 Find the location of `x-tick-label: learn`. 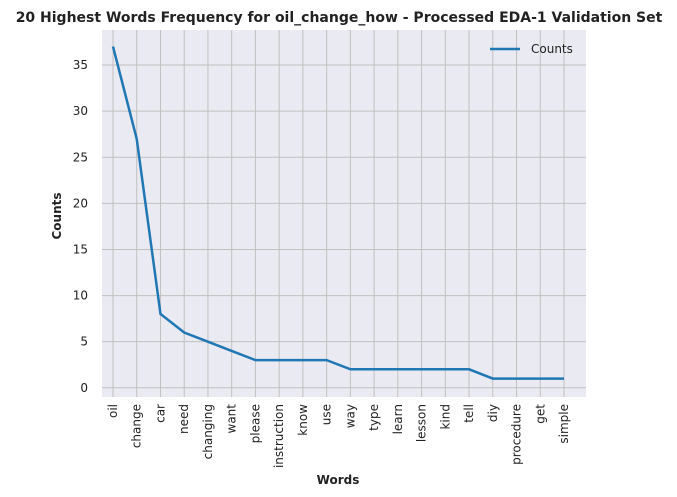

x-tick-label: learn is located at coordinates (398, 419).